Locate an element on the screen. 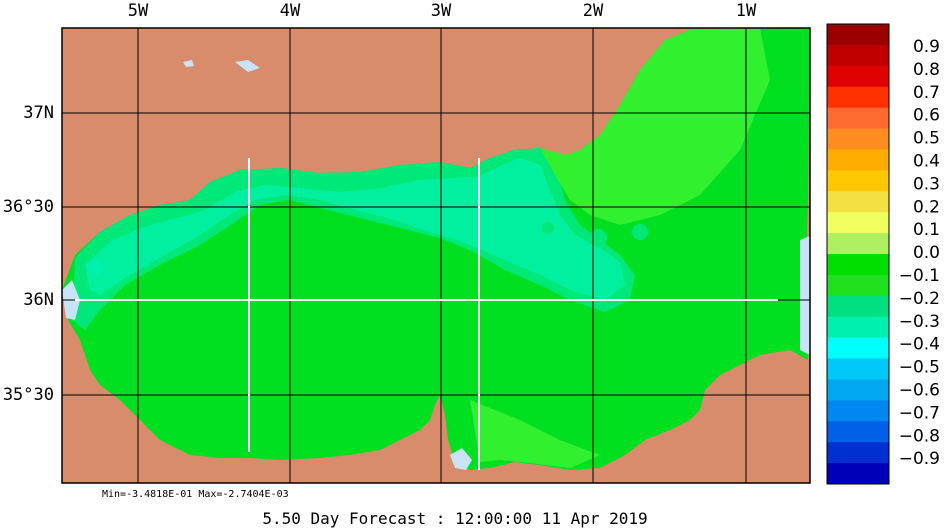  colorbar-frame is located at coordinates (858, 254).